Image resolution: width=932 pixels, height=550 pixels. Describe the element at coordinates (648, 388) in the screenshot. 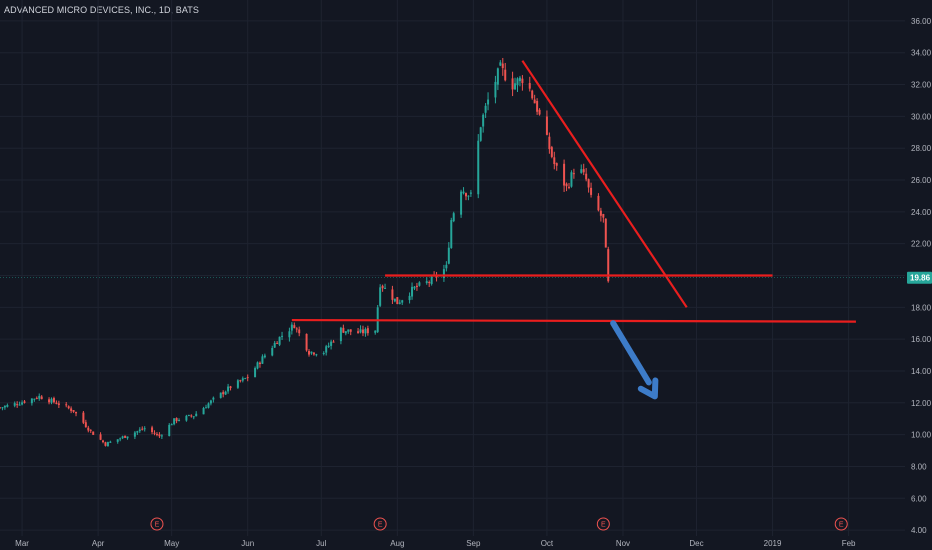

I see `down-arrow-head` at that location.